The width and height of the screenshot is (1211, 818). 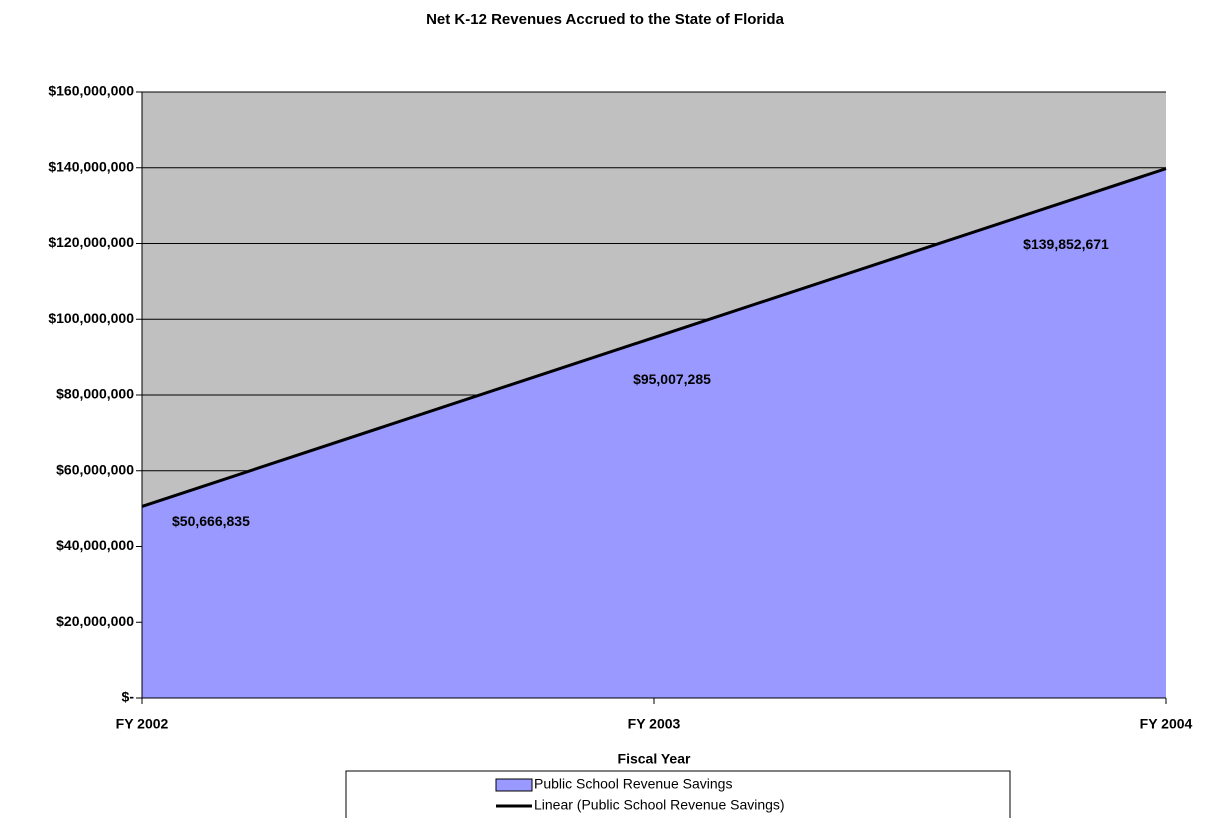 What do you see at coordinates (95, 394) in the screenshot?
I see `y-tick-label: $80,000,000` at bounding box center [95, 394].